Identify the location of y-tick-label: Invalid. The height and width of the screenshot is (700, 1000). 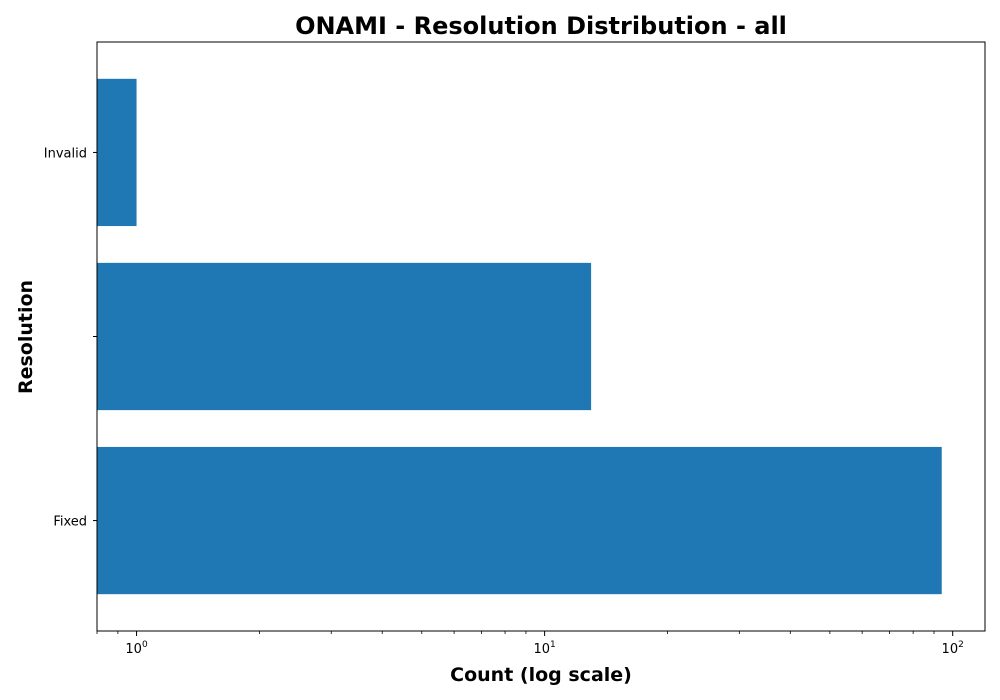
(65, 153).